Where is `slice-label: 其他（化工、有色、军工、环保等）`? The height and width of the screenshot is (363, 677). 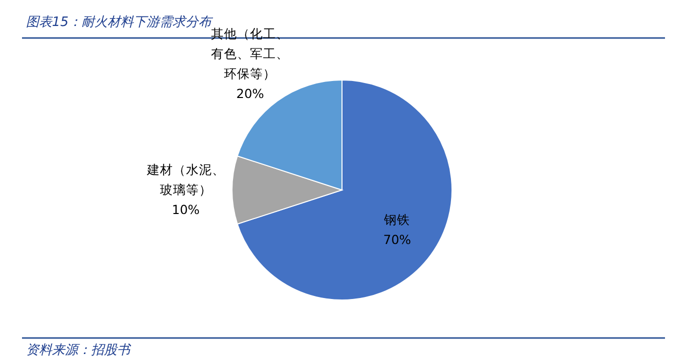 slice-label: 其他（化工、有色、军工、环保等） is located at coordinates (250, 54).